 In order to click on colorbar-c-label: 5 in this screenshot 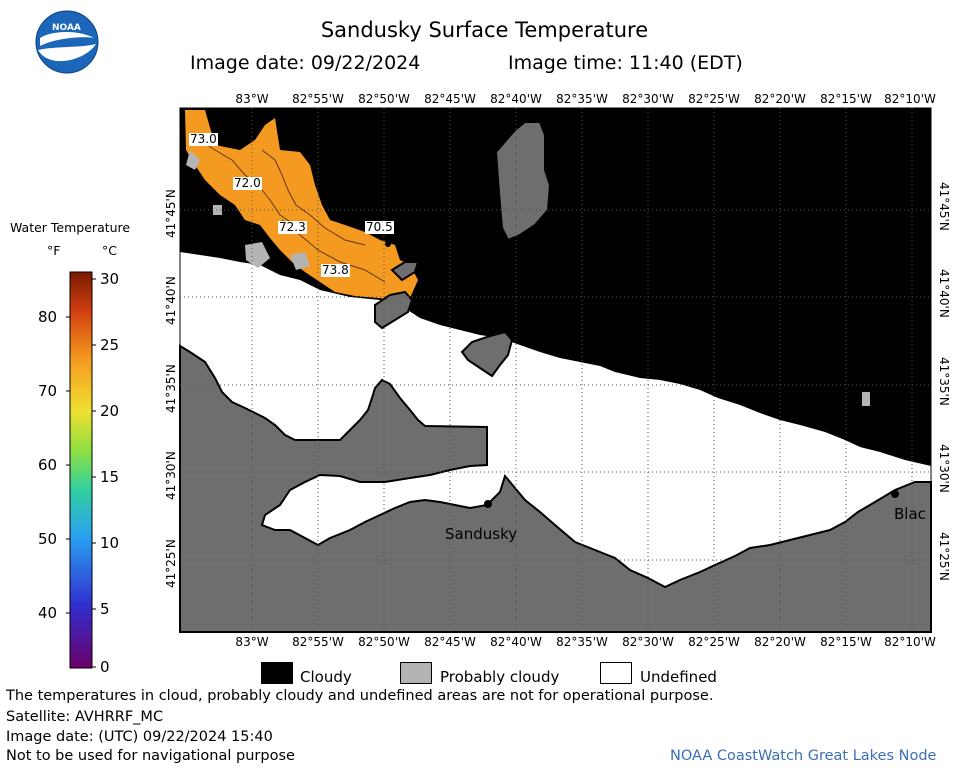, I will do `click(105, 609)`.